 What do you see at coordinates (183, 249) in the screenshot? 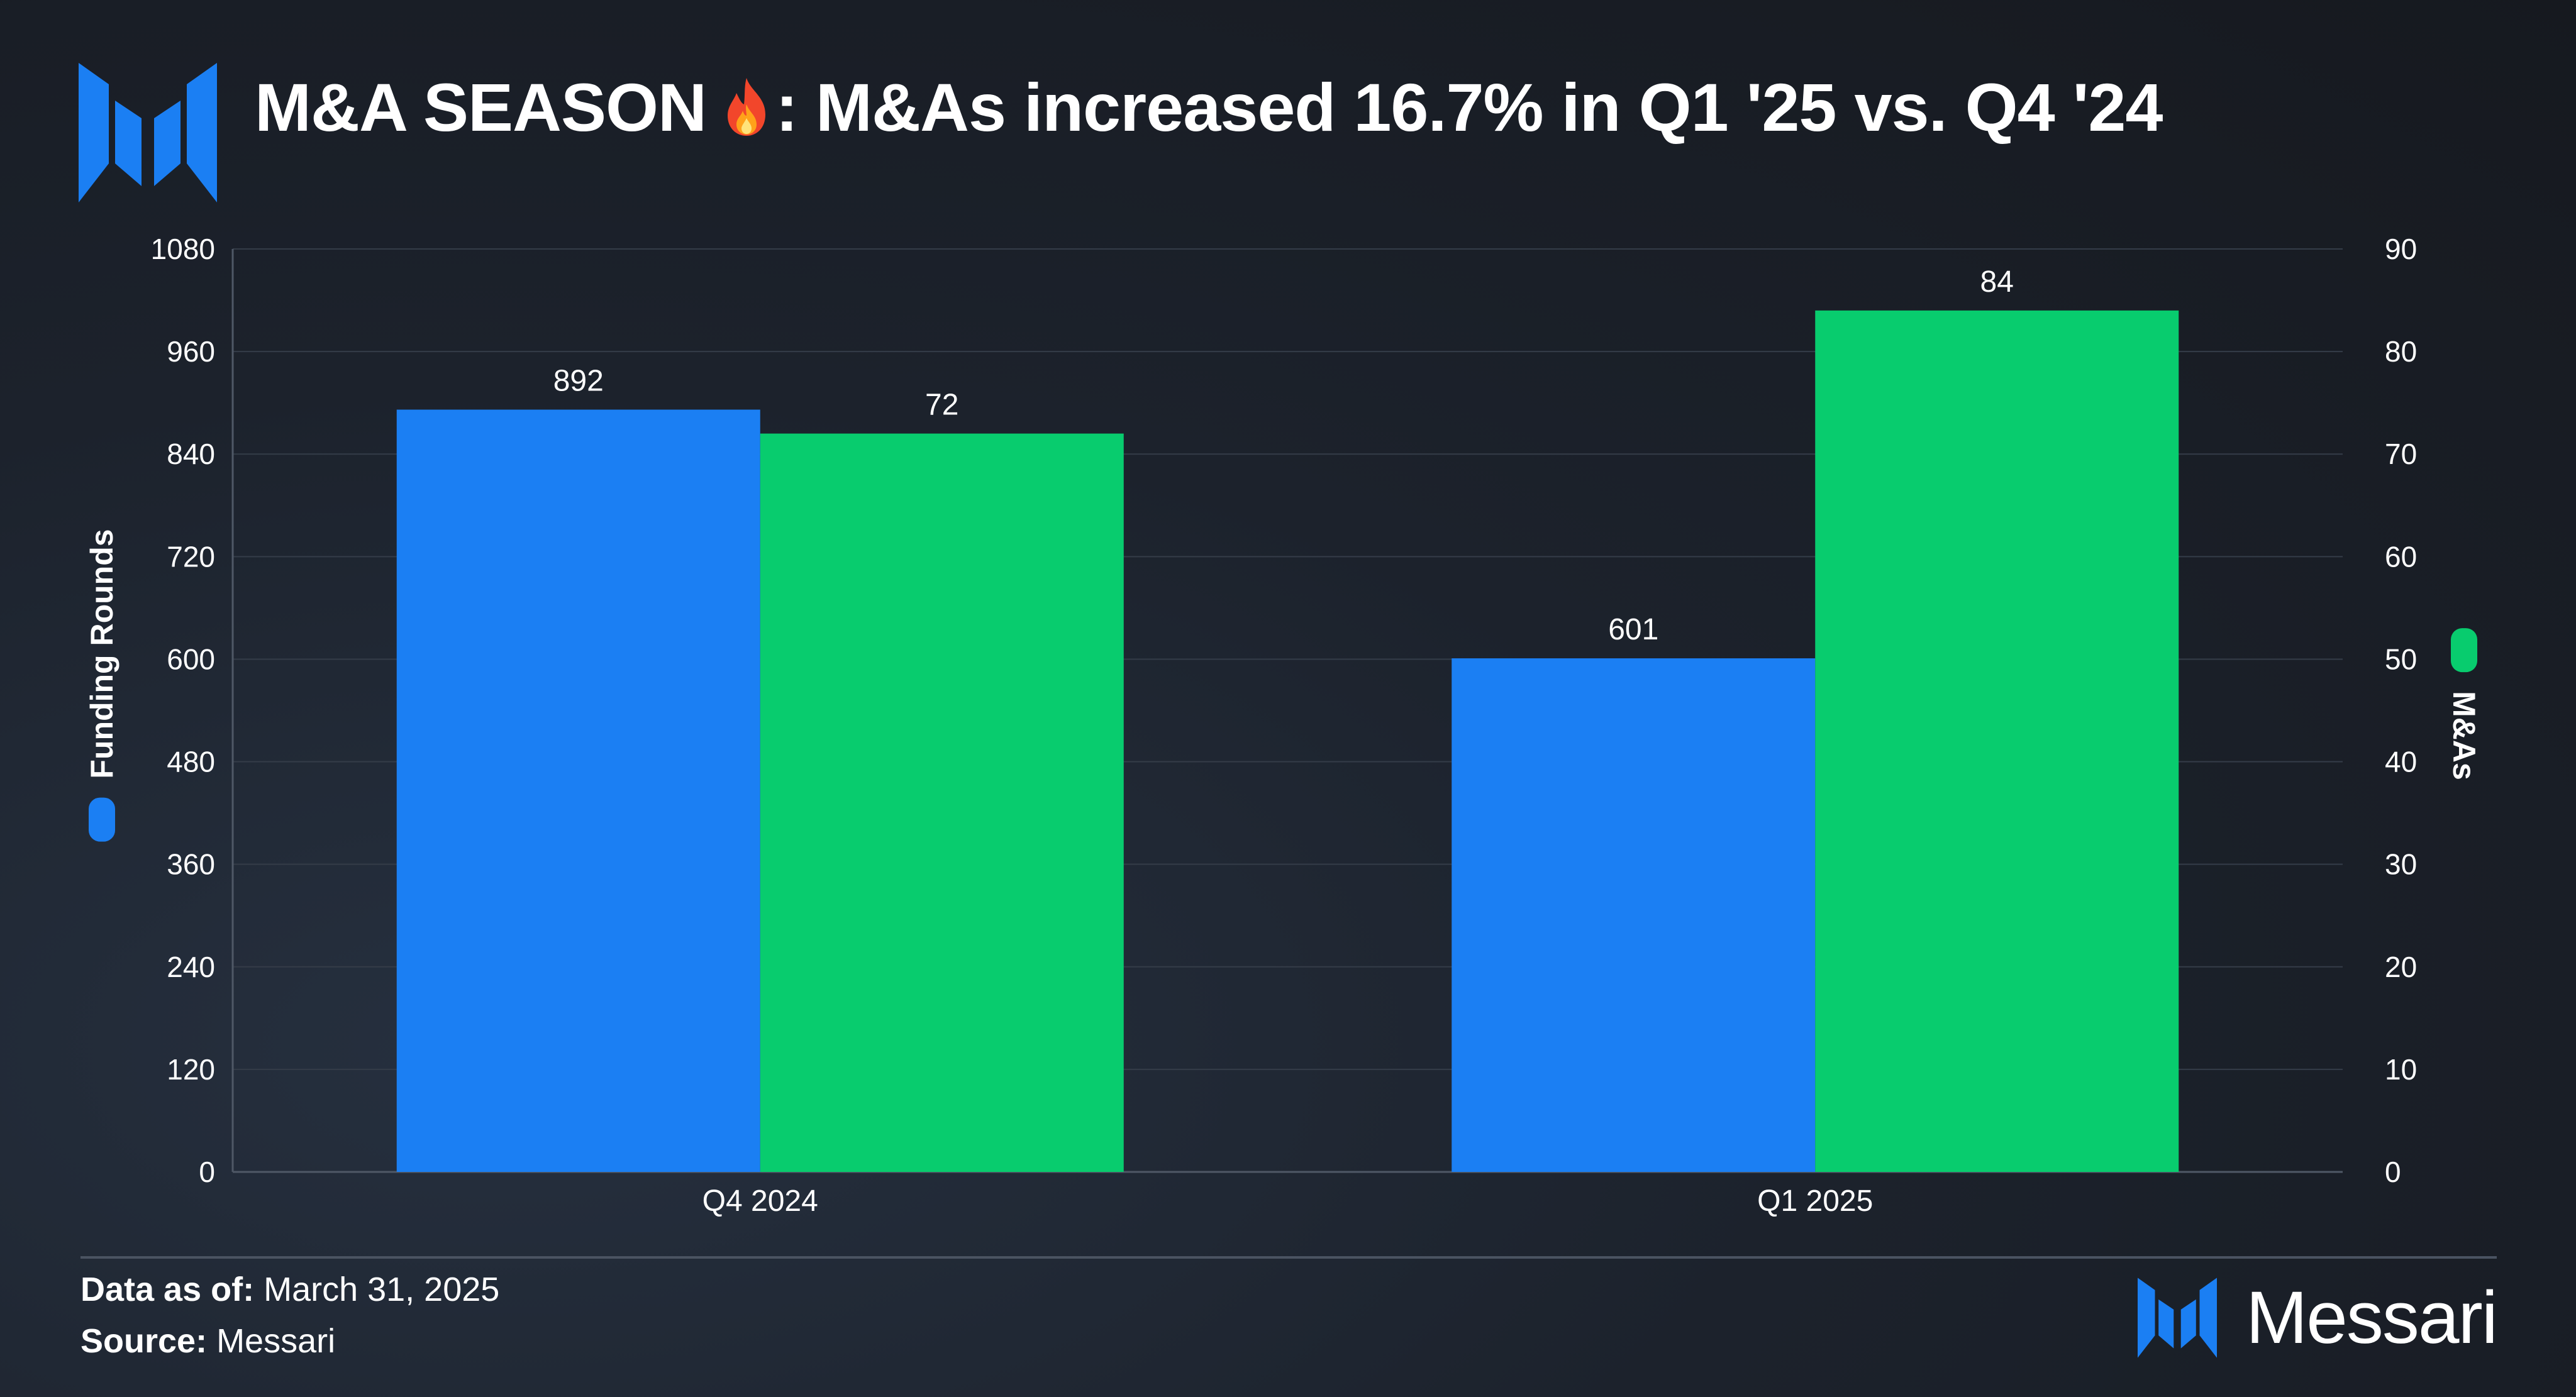
I see `left-tick-label: 1080` at bounding box center [183, 249].